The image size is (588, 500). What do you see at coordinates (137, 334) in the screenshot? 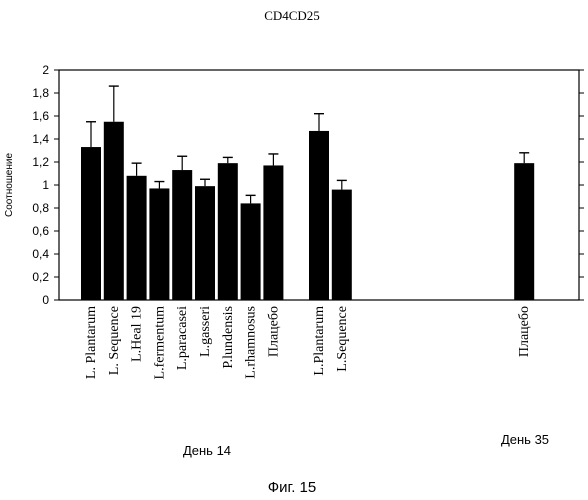
I see `x-tick-label: L.Heal 19` at bounding box center [137, 334].